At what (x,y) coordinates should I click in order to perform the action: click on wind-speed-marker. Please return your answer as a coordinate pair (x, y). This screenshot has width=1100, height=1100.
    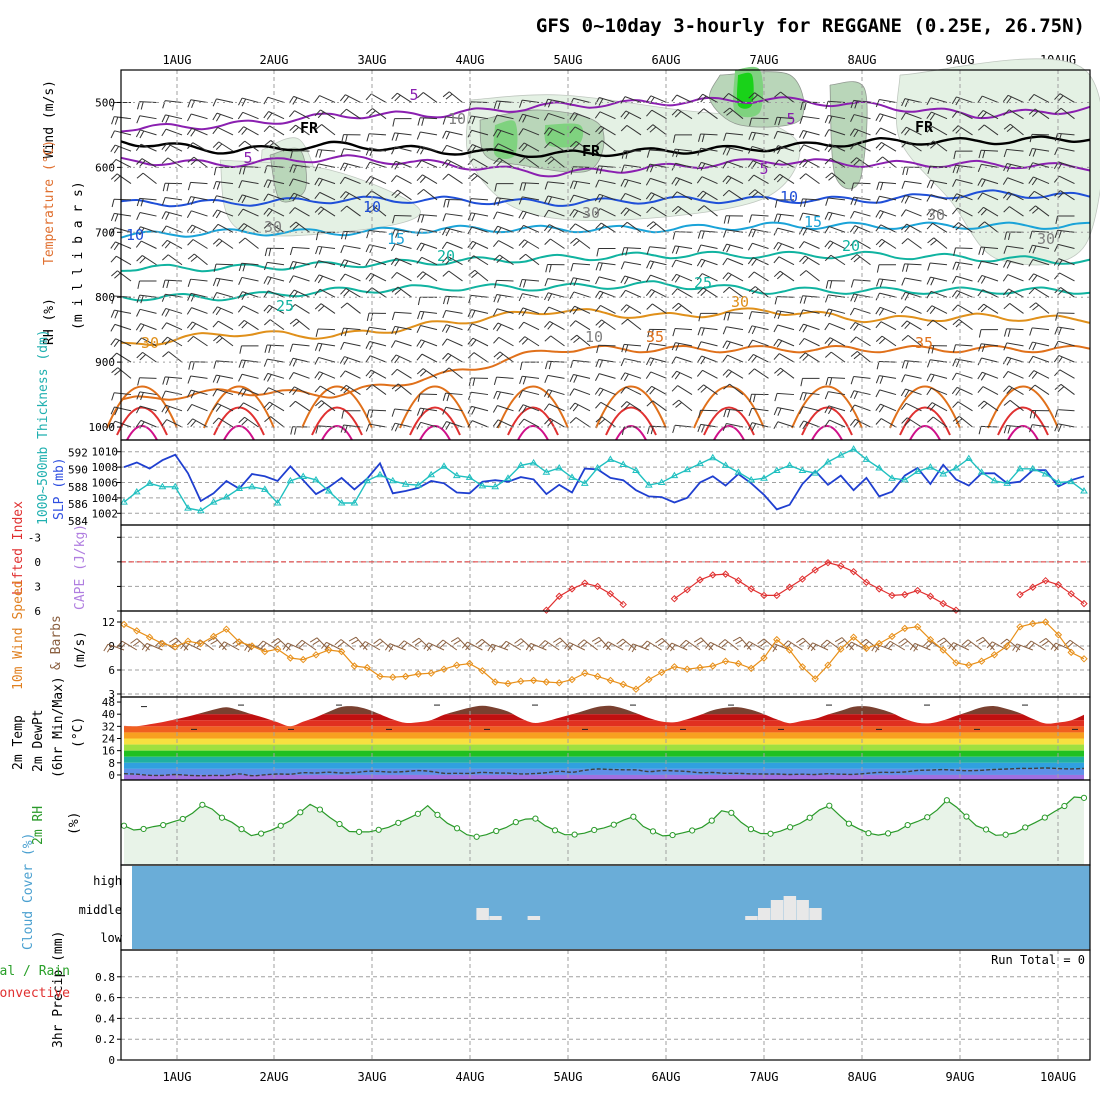
    Looking at the image, I should click on (546, 682).